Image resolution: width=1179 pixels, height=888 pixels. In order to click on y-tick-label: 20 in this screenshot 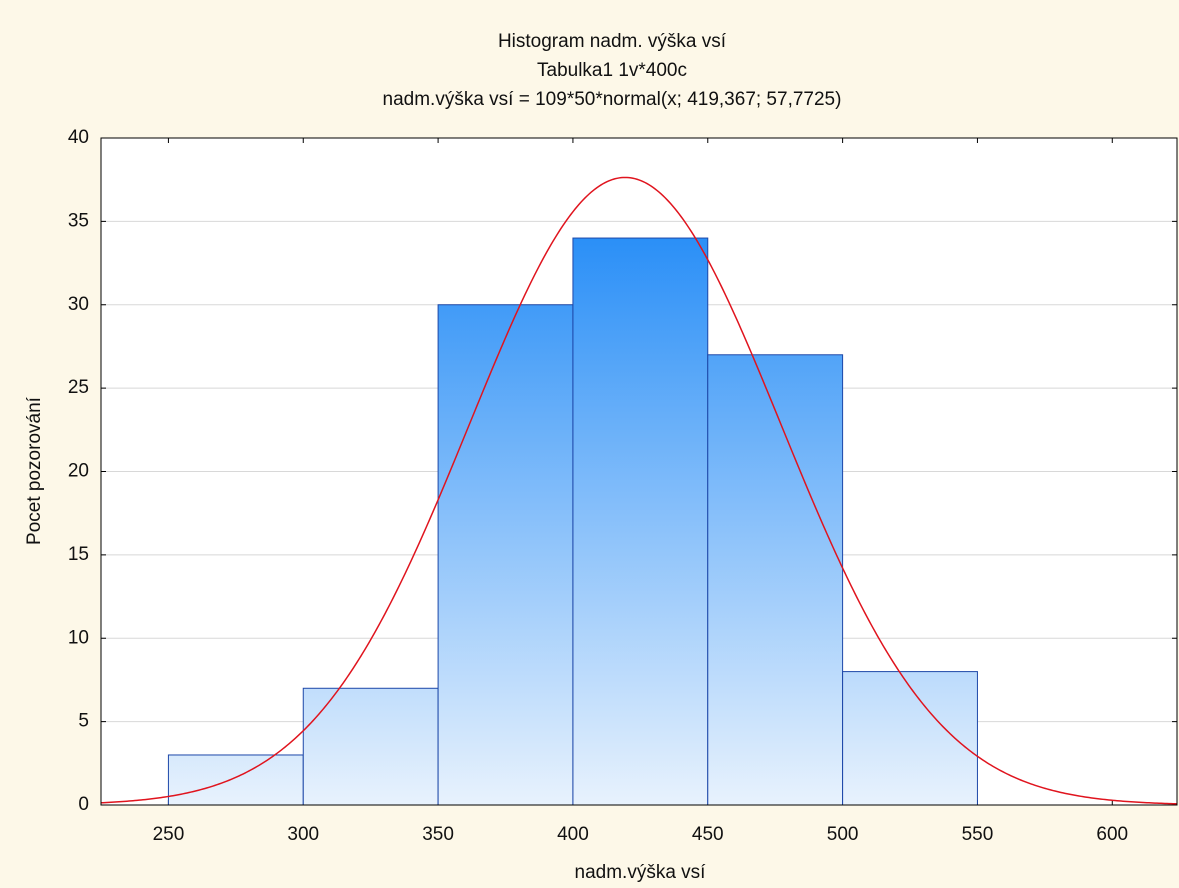, I will do `click(78, 471)`.